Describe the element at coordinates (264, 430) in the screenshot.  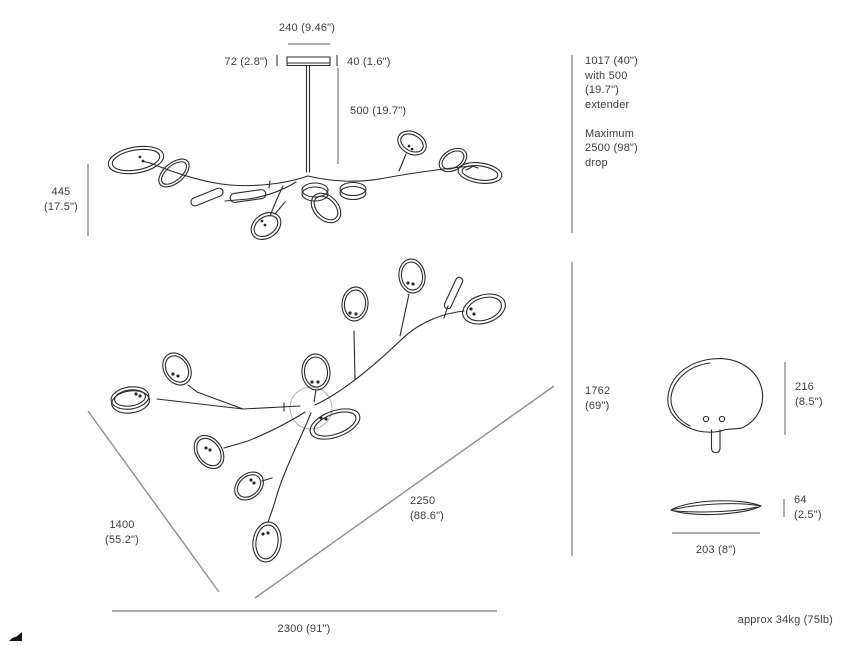
I see `plan-downleft-branch` at that location.